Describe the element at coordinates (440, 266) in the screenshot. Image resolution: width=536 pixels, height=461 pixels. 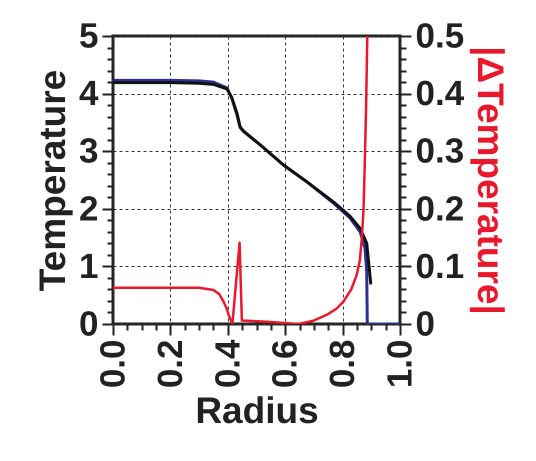
I see `y2-tick-label: 0.1` at that location.